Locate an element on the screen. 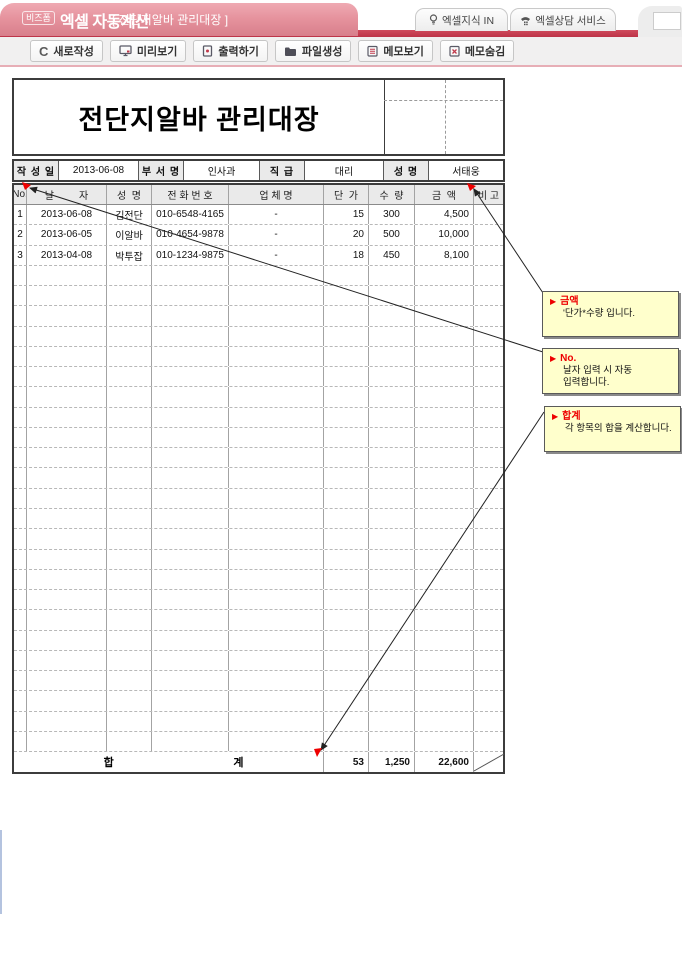  print-button: 출력하기 is located at coordinates (230, 51).